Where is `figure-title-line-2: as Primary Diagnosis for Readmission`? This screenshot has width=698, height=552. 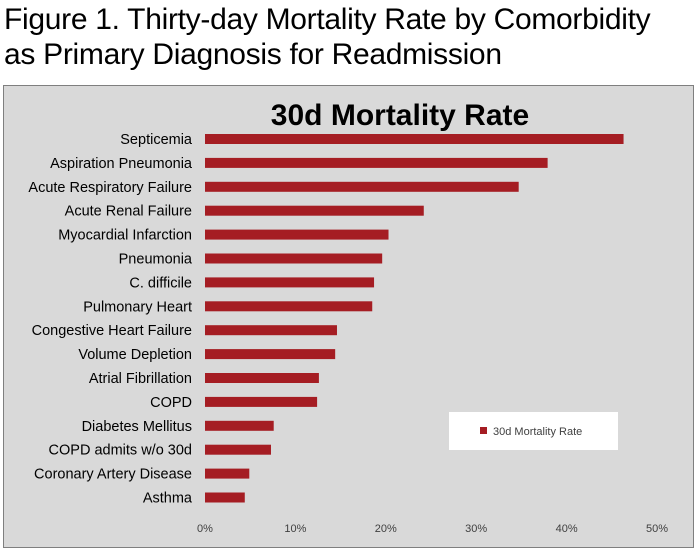 figure-title-line-2: as Primary Diagnosis for Readmission is located at coordinates (253, 54).